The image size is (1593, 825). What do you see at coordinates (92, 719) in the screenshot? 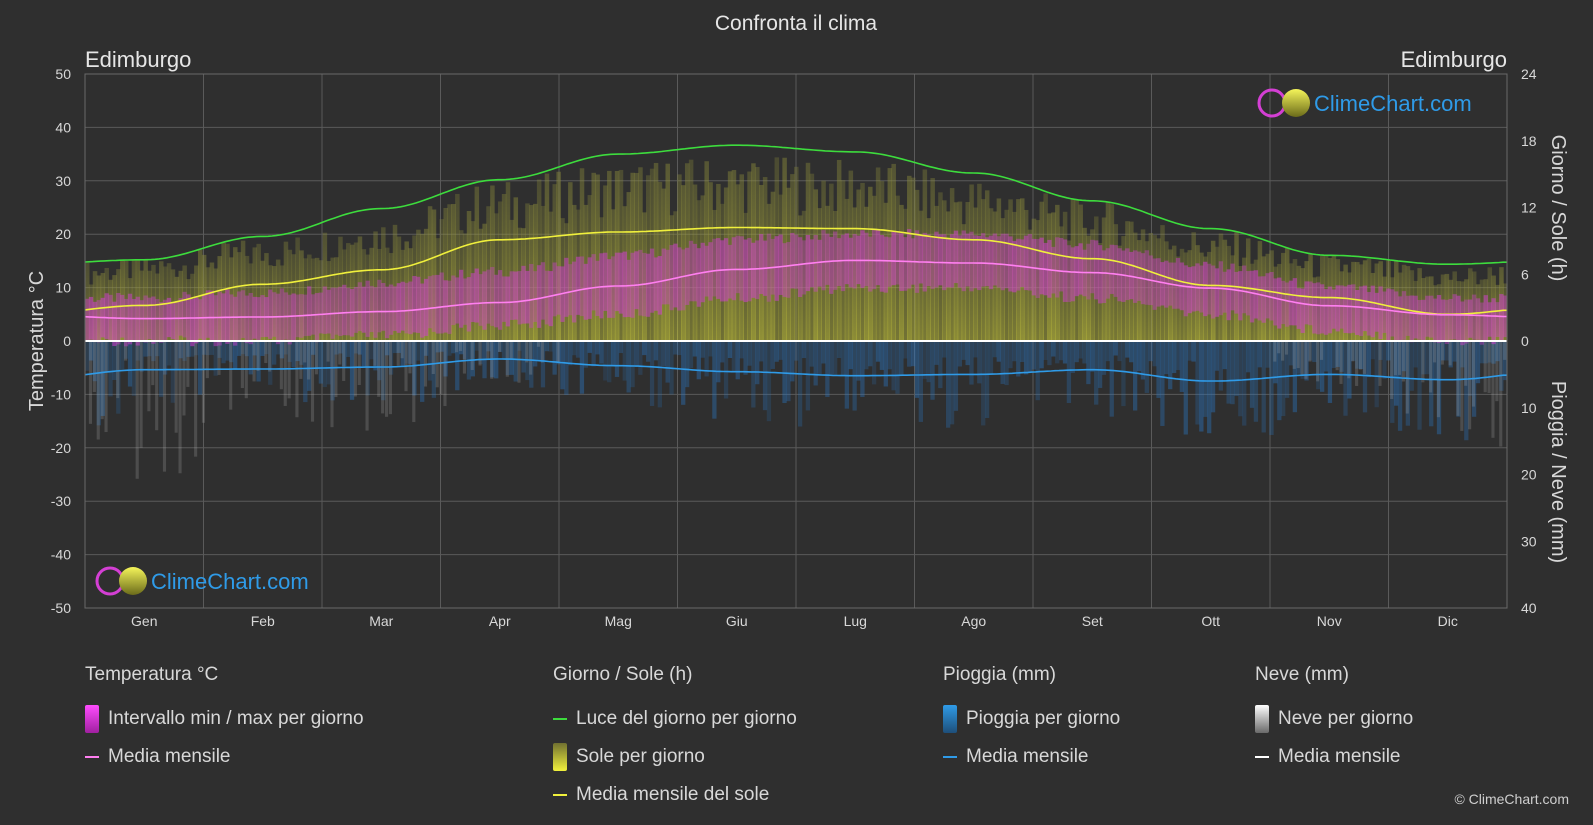
I see `temp-range-swatch` at bounding box center [92, 719].